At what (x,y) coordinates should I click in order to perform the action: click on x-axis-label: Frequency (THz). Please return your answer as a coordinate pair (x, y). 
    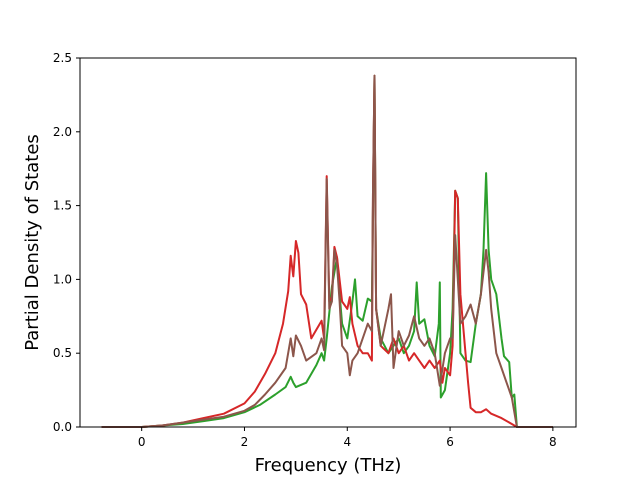
    Looking at the image, I should click on (328, 465).